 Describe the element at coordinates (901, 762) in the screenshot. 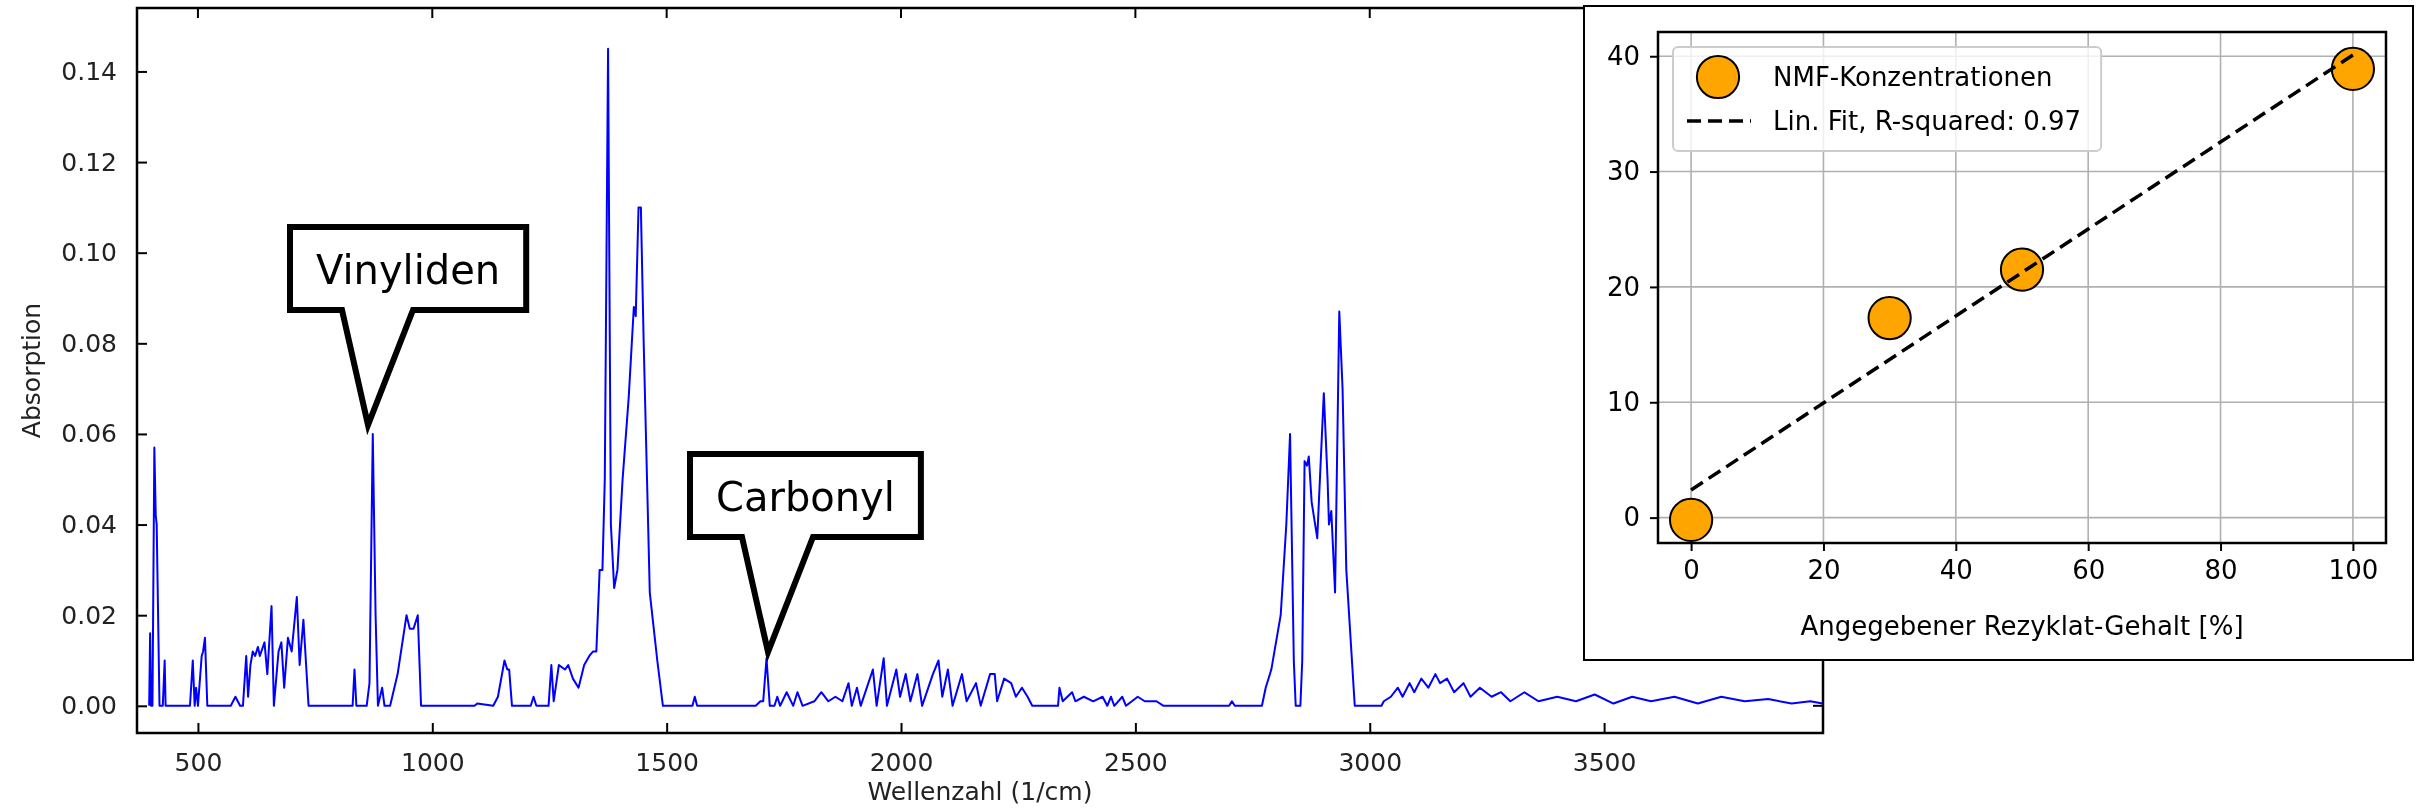

I see `x-tick-label: 2000` at that location.